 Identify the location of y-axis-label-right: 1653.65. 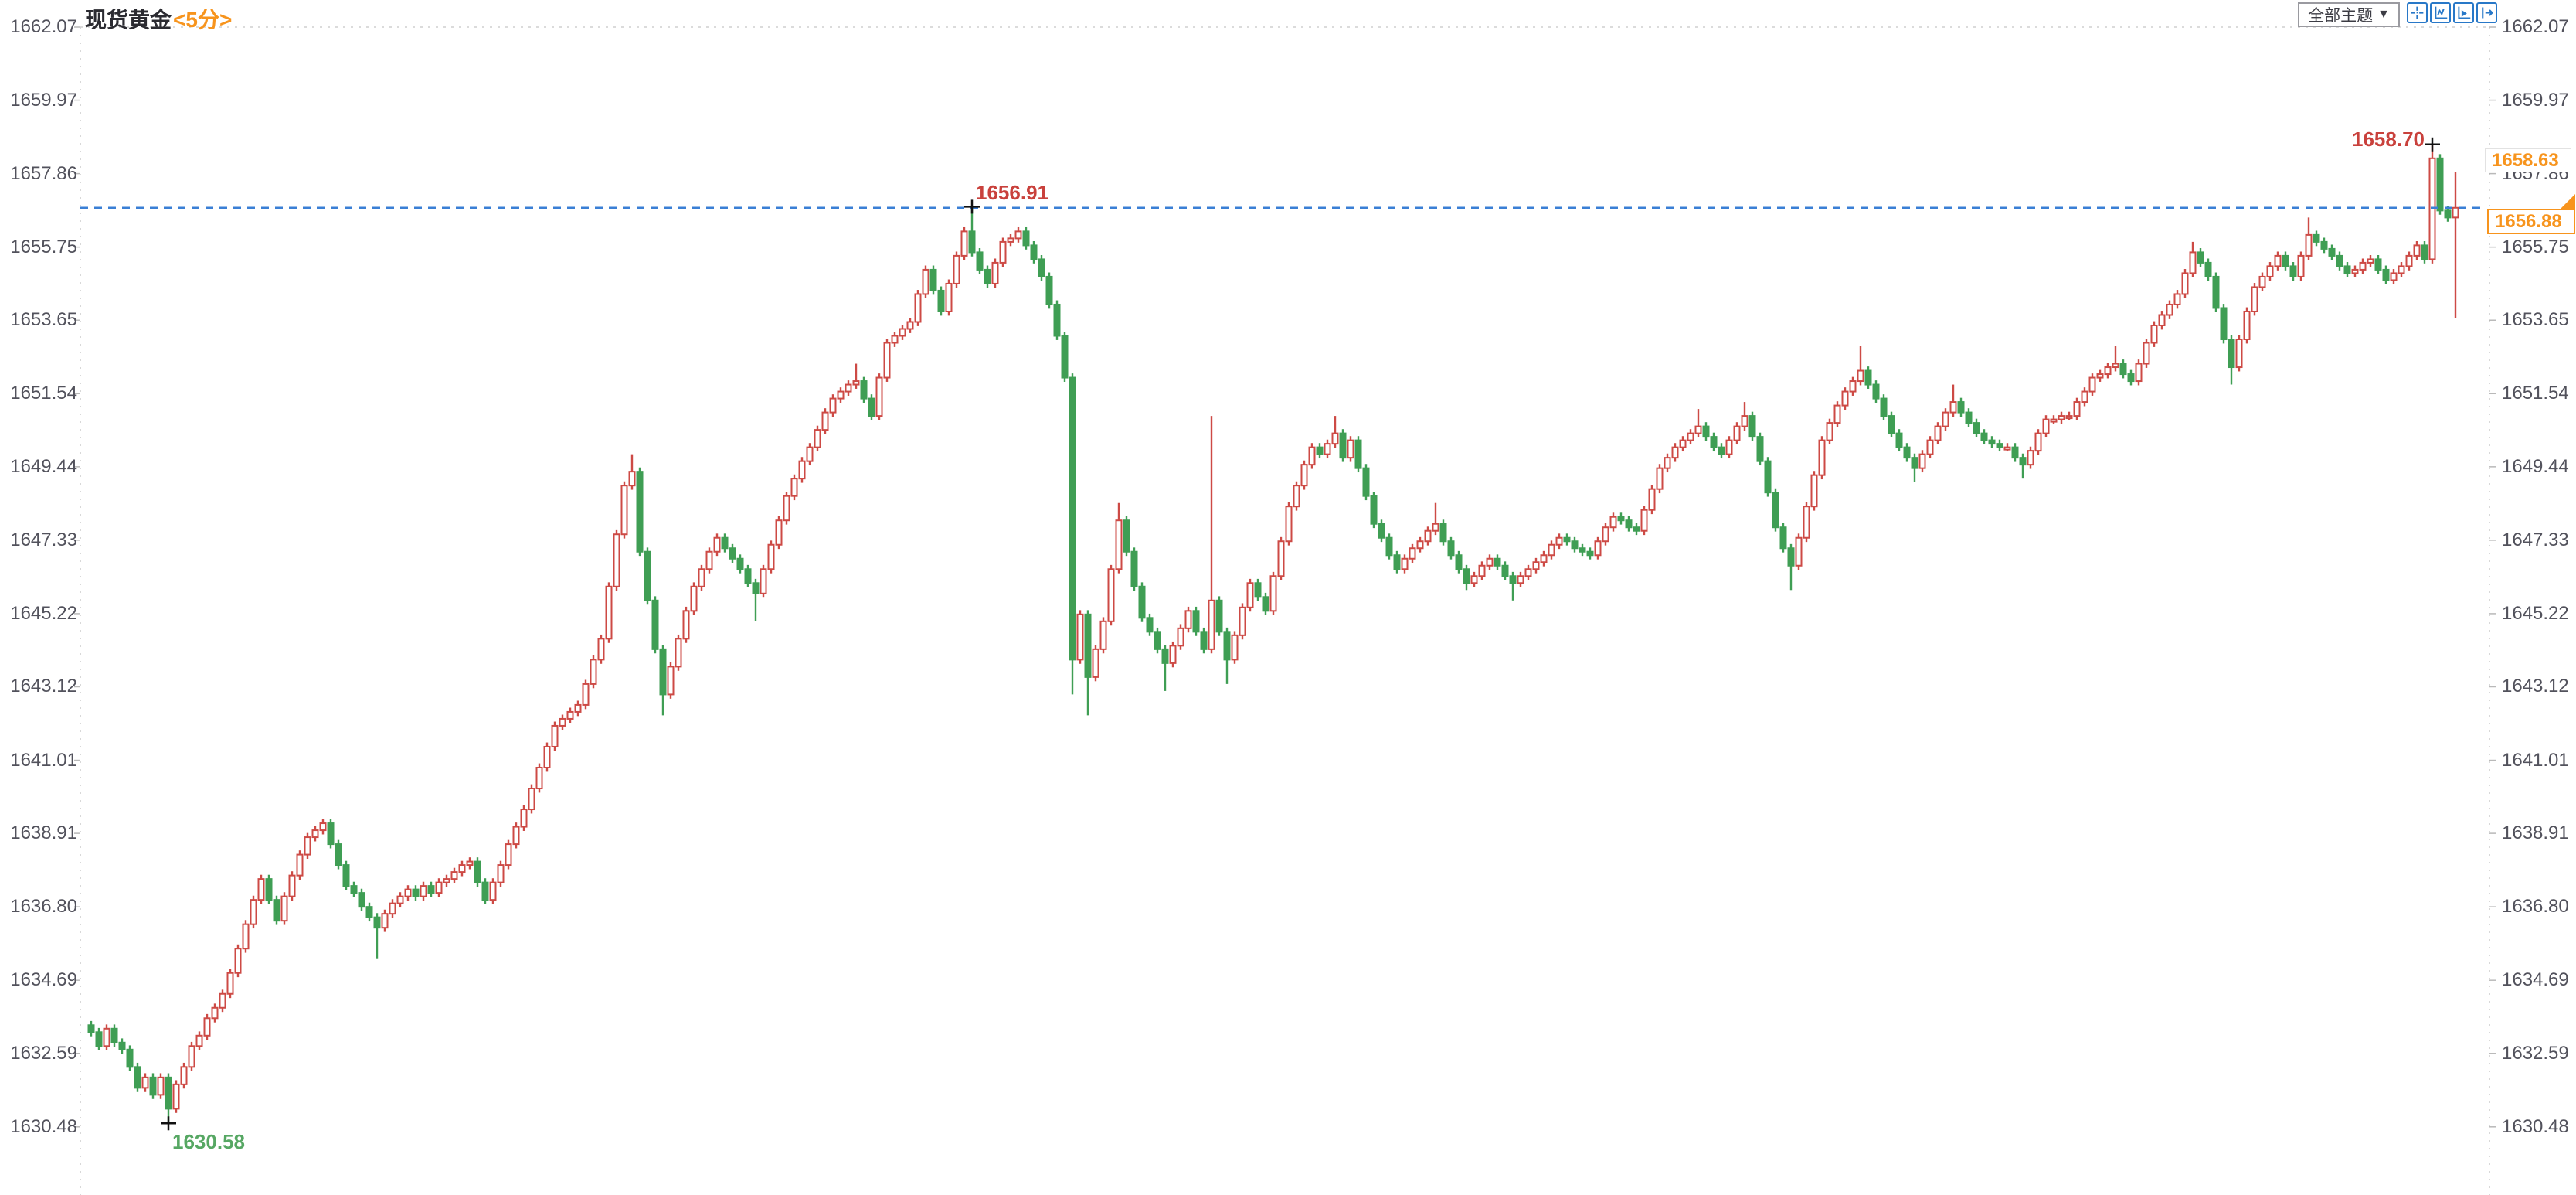
(2535, 320).